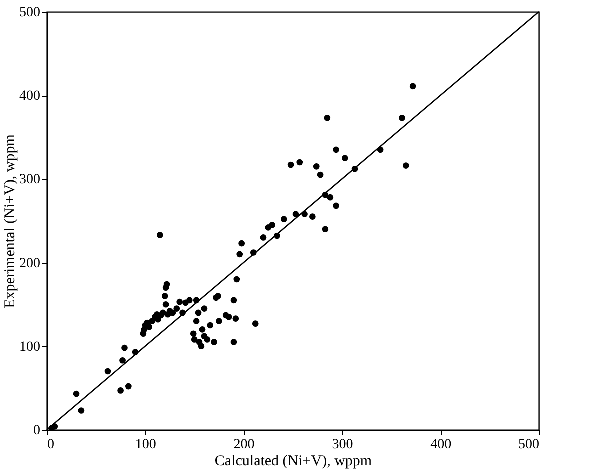 Image resolution: width=592 pixels, height=471 pixels. Describe the element at coordinates (30, 264) in the screenshot. I see `y-tick-label: 200` at that location.